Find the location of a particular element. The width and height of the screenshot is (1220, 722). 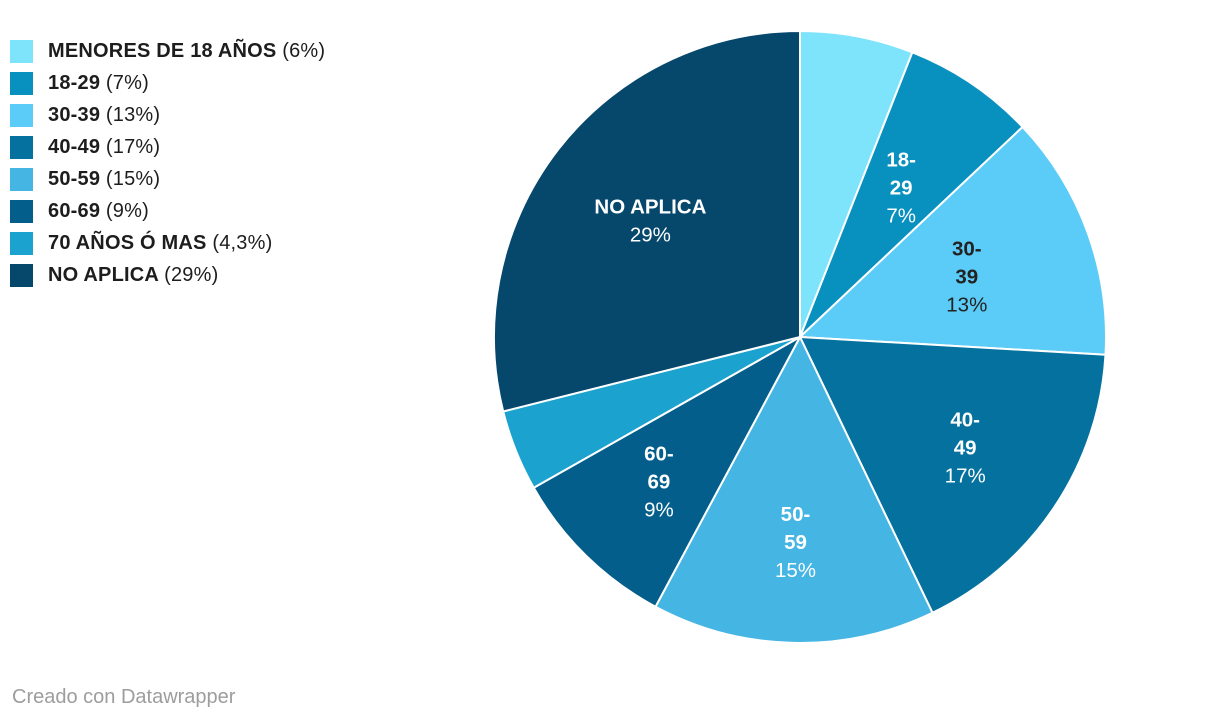

slice-label: NO APLICA is located at coordinates (650, 206).